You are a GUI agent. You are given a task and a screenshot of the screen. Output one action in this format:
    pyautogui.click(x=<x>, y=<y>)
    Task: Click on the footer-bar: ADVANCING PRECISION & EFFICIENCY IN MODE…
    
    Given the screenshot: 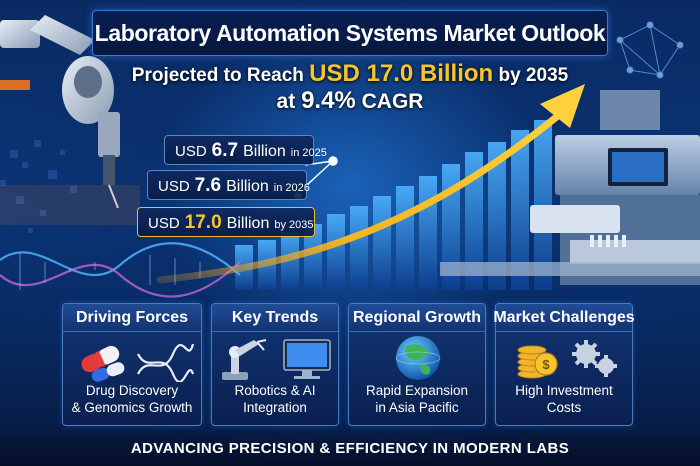 What is the action you would take?
    pyautogui.click(x=350, y=448)
    